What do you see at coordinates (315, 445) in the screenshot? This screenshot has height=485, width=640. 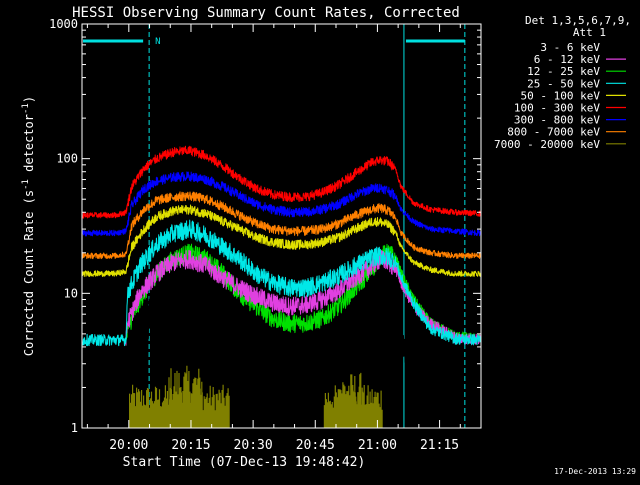 I see `x-tick-label-3: 20:45` at bounding box center [315, 445].